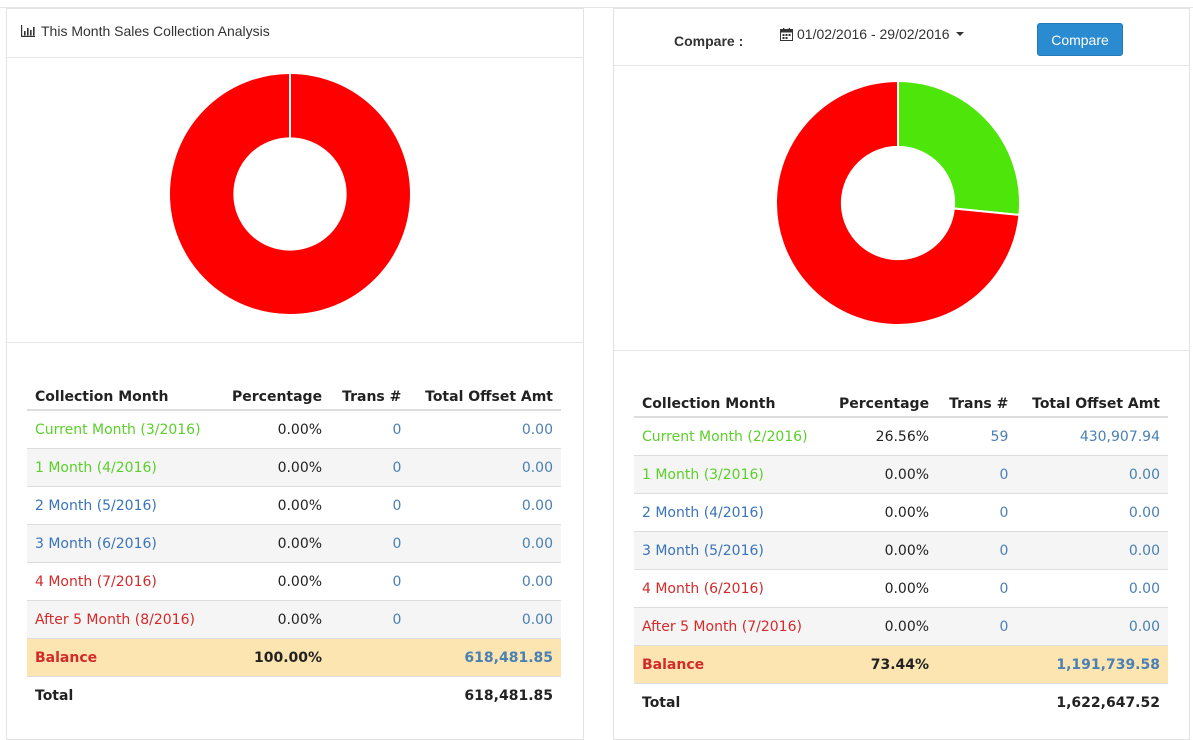 Image resolution: width=1193 pixels, height=740 pixels. What do you see at coordinates (730, 512) in the screenshot?
I see `collection-month-cell: 2 Month (4/2016)` at bounding box center [730, 512].